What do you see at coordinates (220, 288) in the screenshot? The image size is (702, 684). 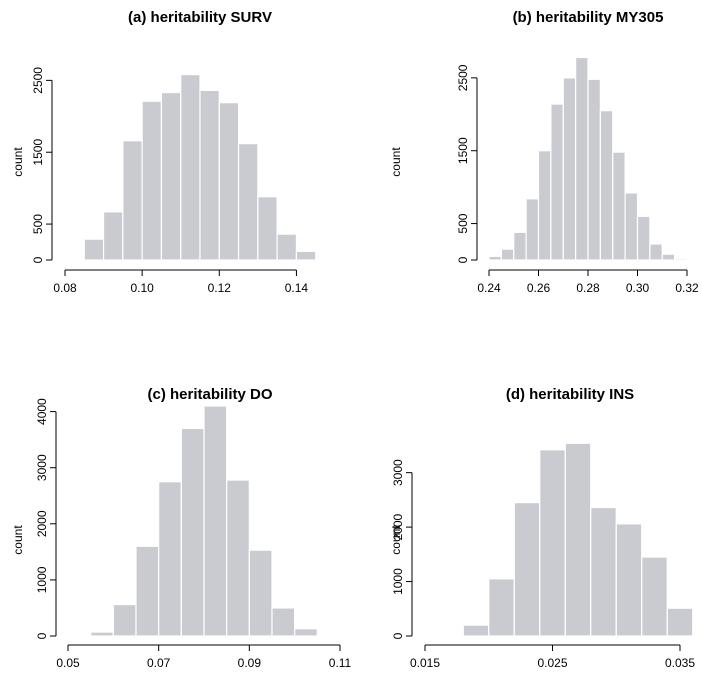 I see `x-tick-label: 0.12` at bounding box center [220, 288].